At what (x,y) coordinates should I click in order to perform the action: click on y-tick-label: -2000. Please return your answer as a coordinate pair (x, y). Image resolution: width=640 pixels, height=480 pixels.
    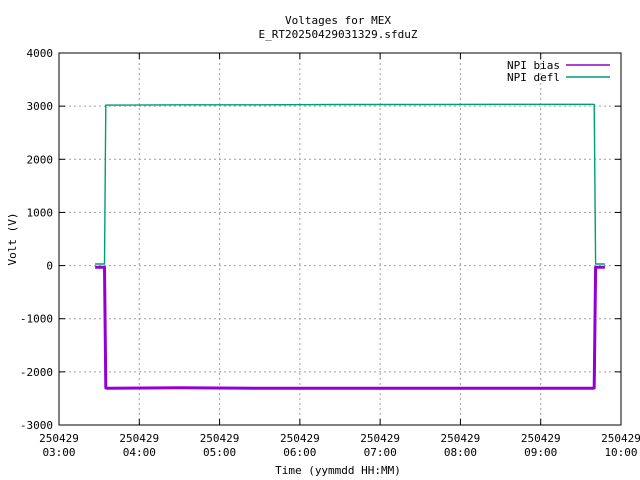
    Looking at the image, I should click on (36, 372).